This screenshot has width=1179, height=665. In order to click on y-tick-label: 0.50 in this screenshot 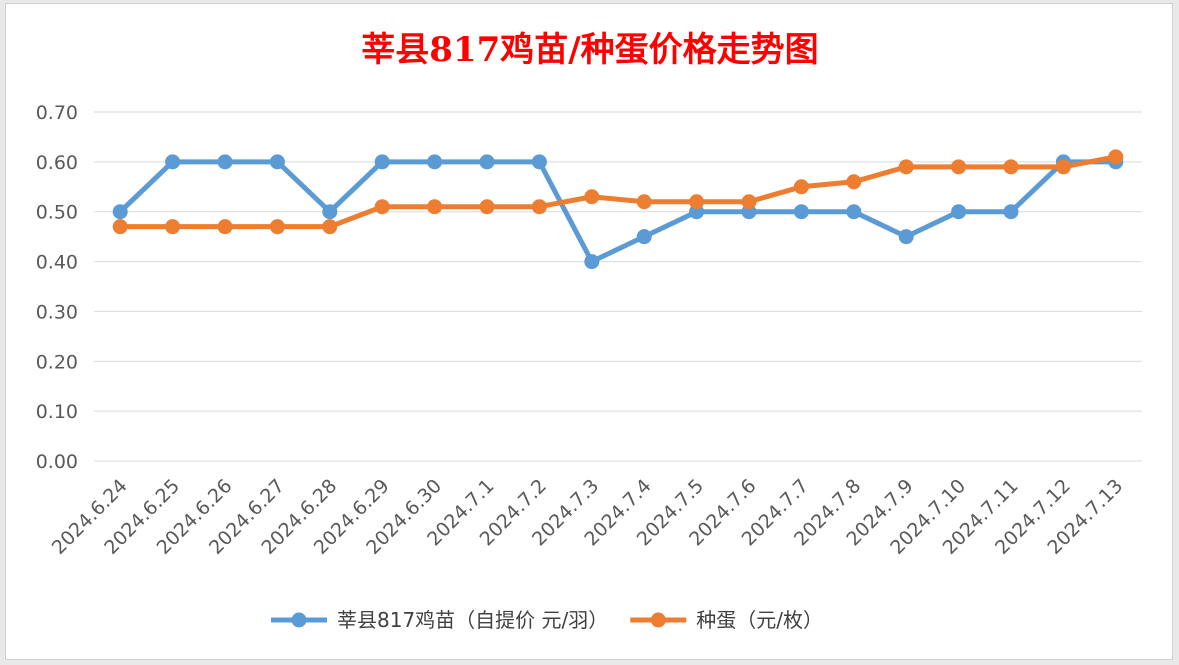, I will do `click(57, 213)`.